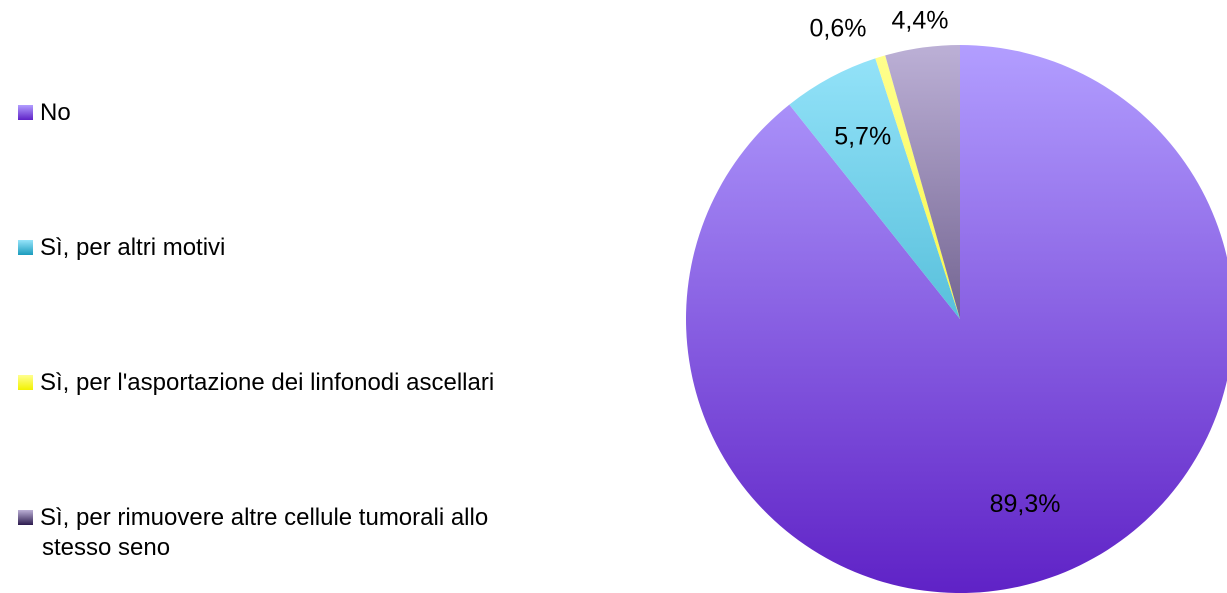  Describe the element at coordinates (280, 113) in the screenshot. I see `legend-item: No` at that location.